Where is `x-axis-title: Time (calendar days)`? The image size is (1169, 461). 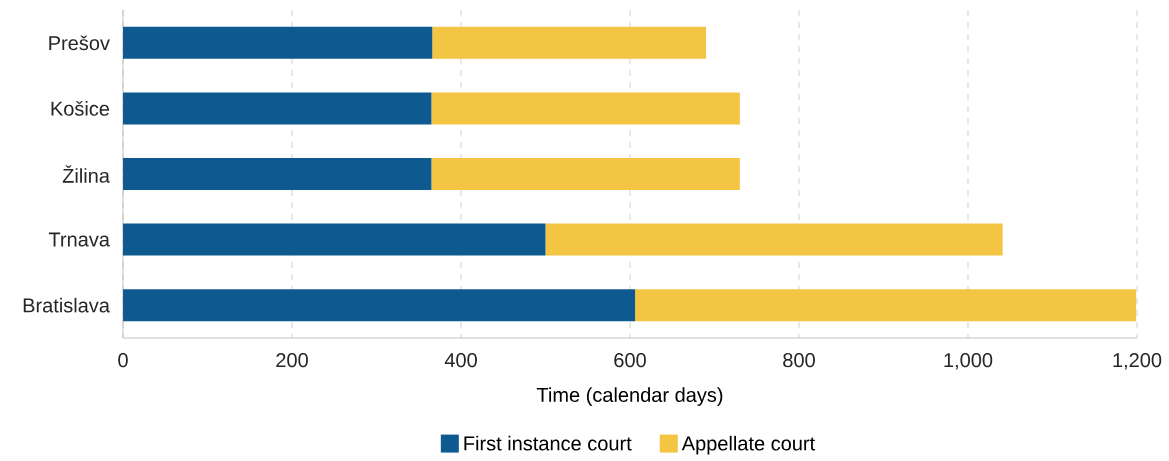
x-axis-title: Time (calendar days) is located at coordinates (629, 396).